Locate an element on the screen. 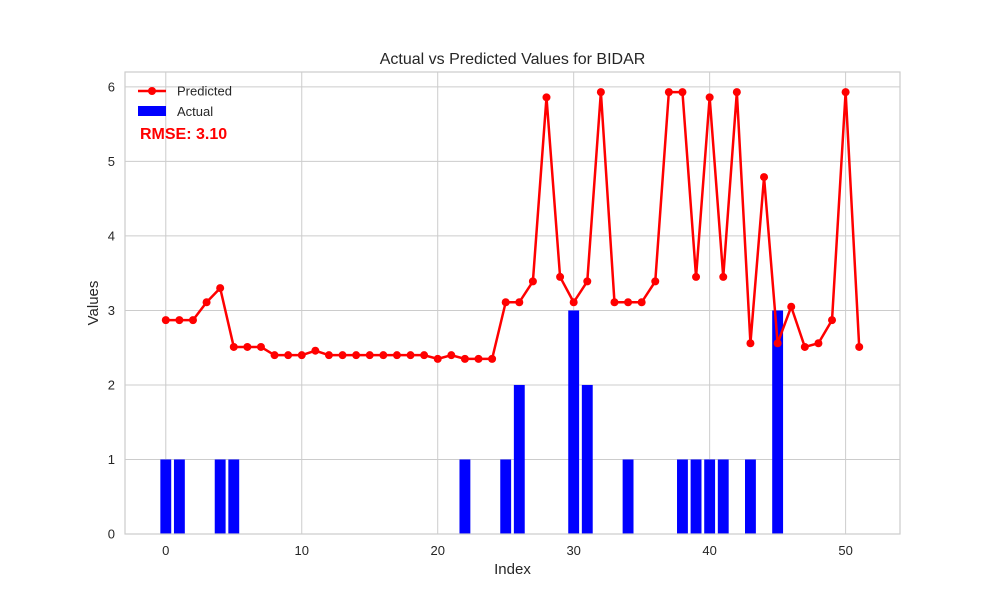 The height and width of the screenshot is (600, 1000). y-tick-label: 3 is located at coordinates (111, 310).